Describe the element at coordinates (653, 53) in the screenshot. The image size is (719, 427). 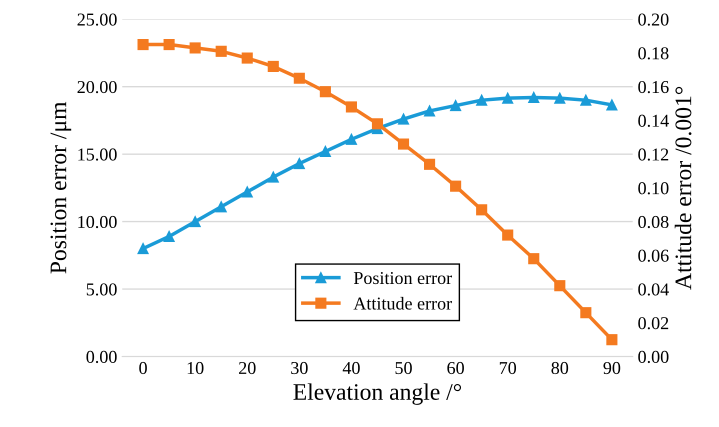
I see `y2-tick-label: 0.18` at that location.